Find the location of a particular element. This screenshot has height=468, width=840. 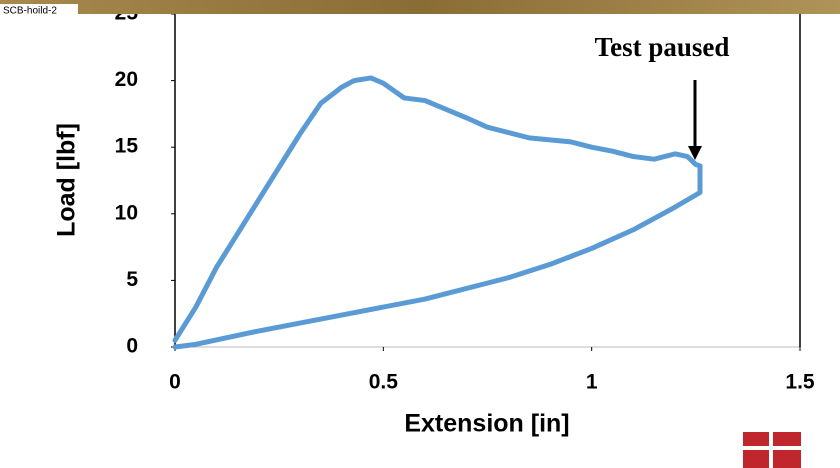

x-axis-title: Extension [in] is located at coordinates (486, 424).